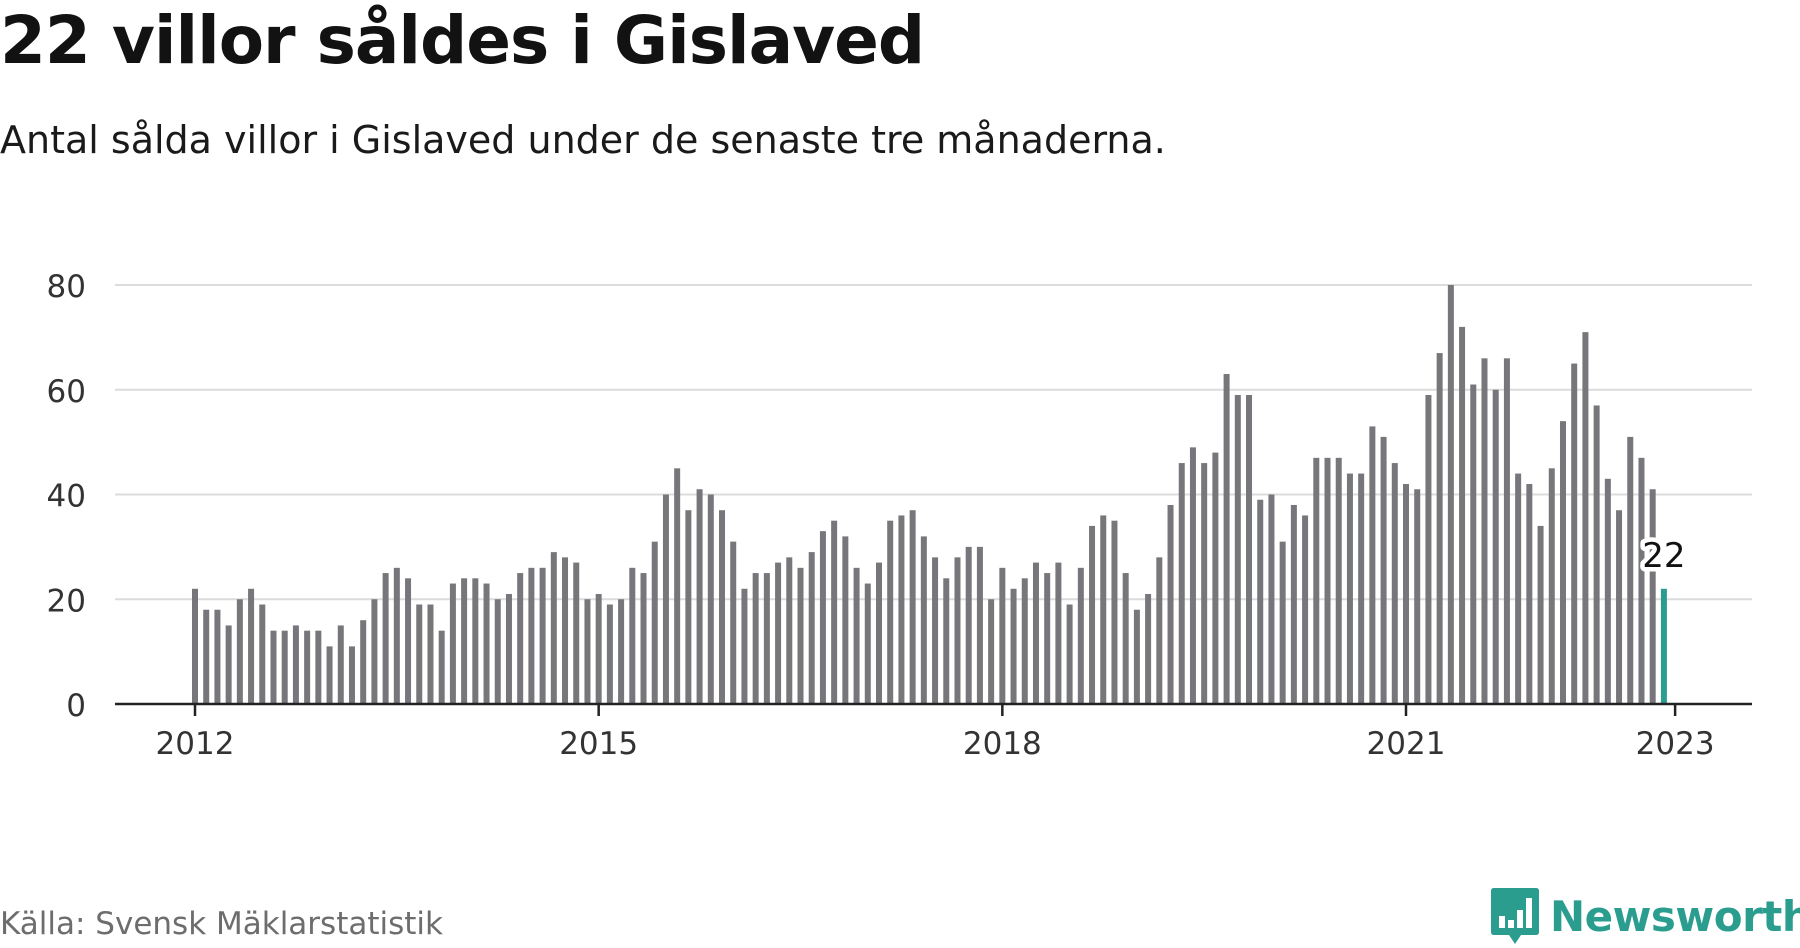 This screenshot has height=948, width=1800. Describe the element at coordinates (66, 287) in the screenshot. I see `y-tick-label: 80` at that location.